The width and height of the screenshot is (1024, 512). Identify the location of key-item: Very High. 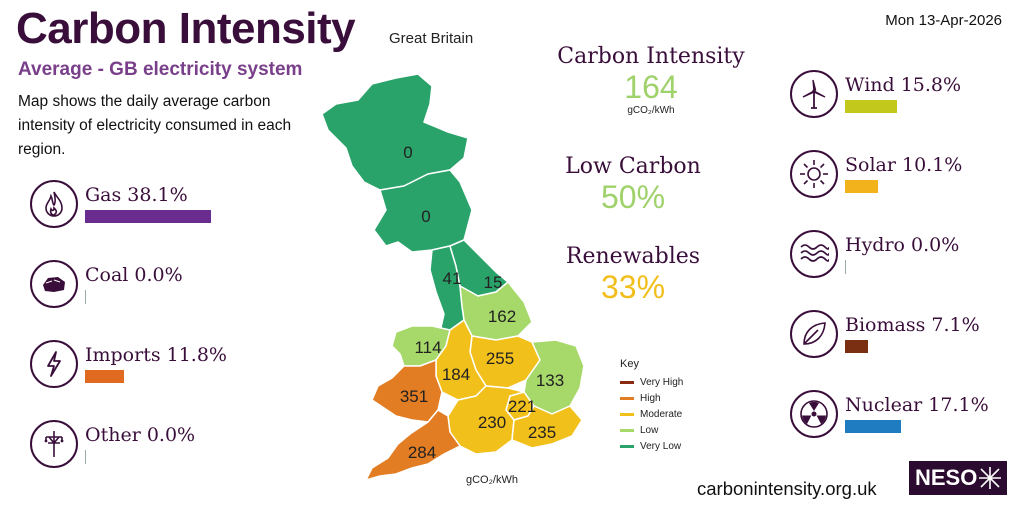
(651, 382).